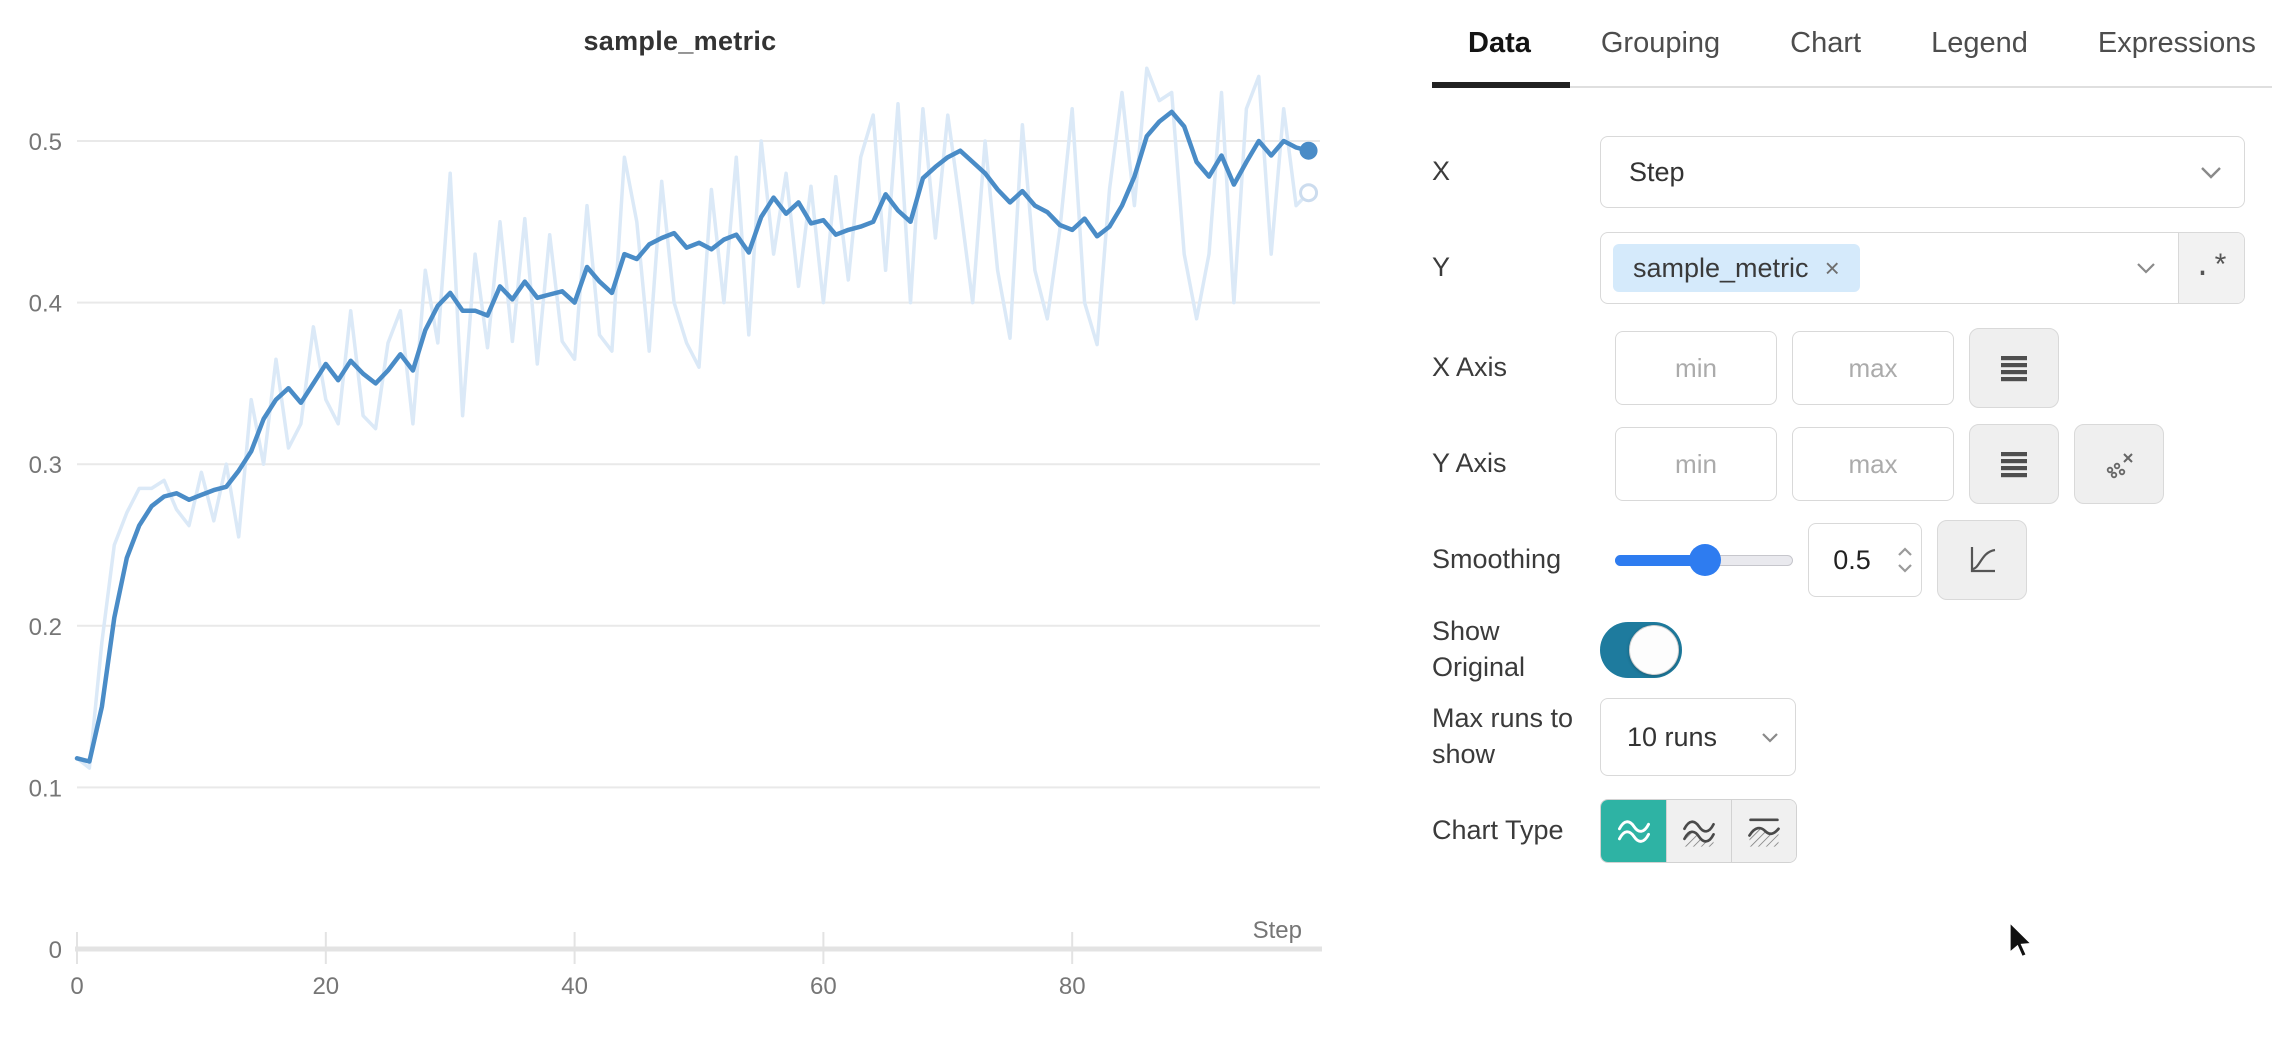 This screenshot has height=1040, width=2272. I want to click on y-axis-log-scale-button, so click(2014, 464).